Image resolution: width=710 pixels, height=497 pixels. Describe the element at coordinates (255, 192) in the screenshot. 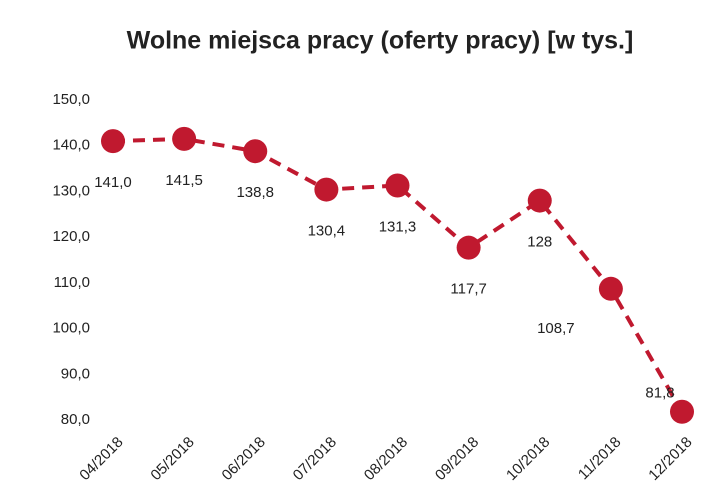

I see `data-label: 138,8` at that location.